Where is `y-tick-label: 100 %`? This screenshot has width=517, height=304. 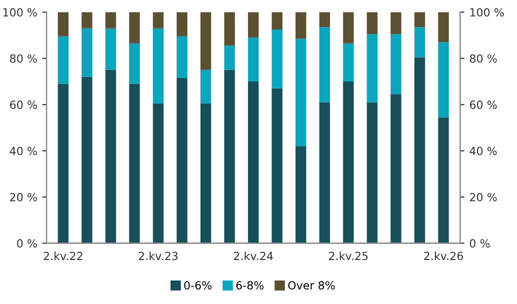
y-tick-label: 100 % is located at coordinates (20, 12).